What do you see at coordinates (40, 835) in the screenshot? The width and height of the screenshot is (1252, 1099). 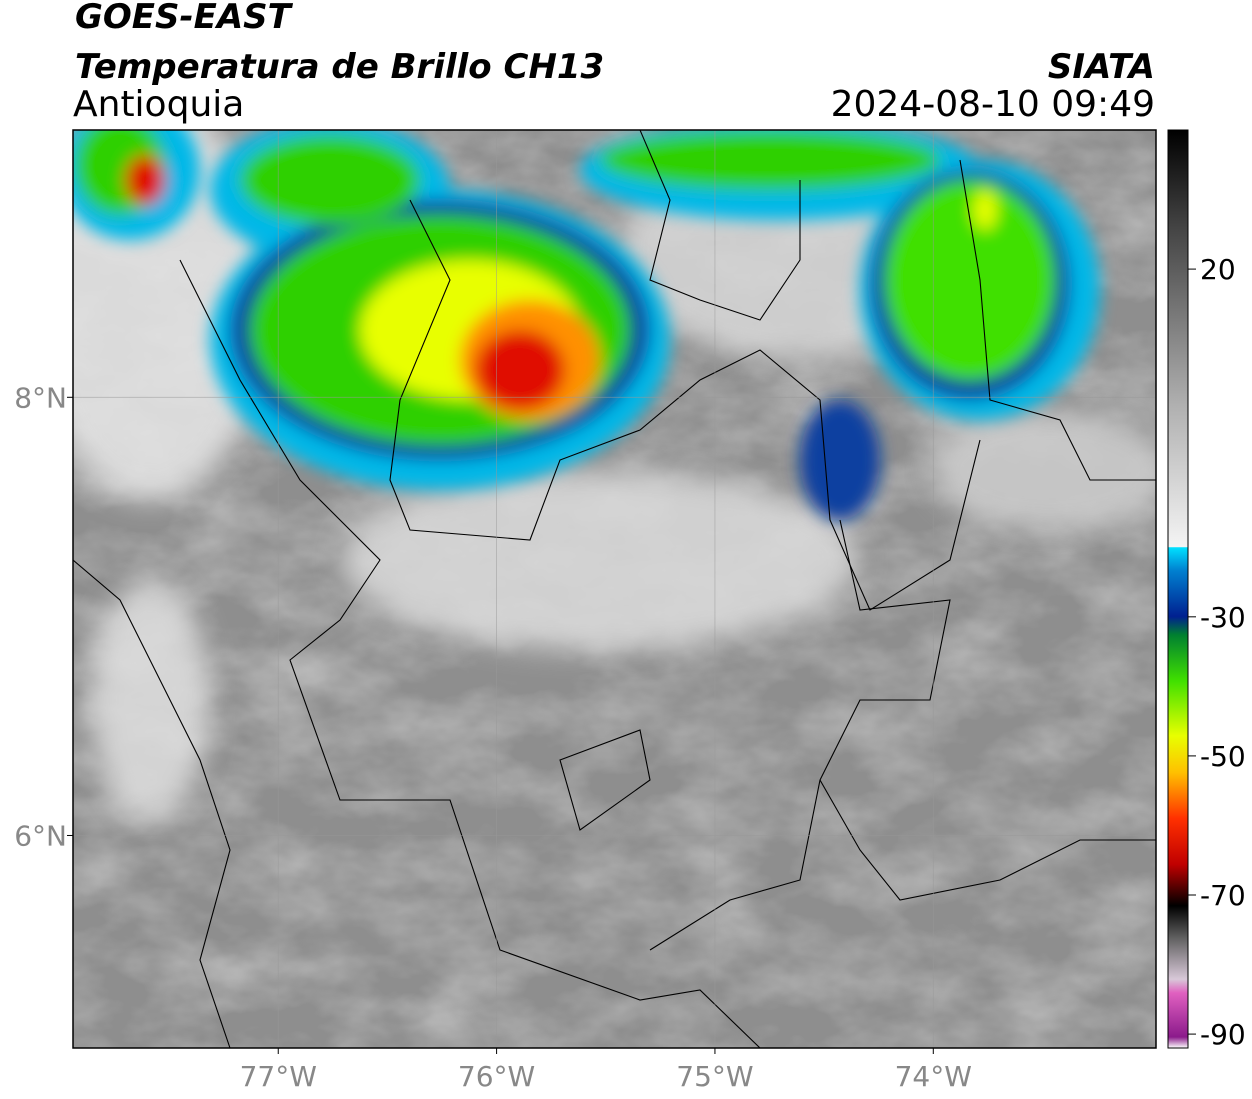 I see `y-tick-label: 6°N` at bounding box center [40, 835].